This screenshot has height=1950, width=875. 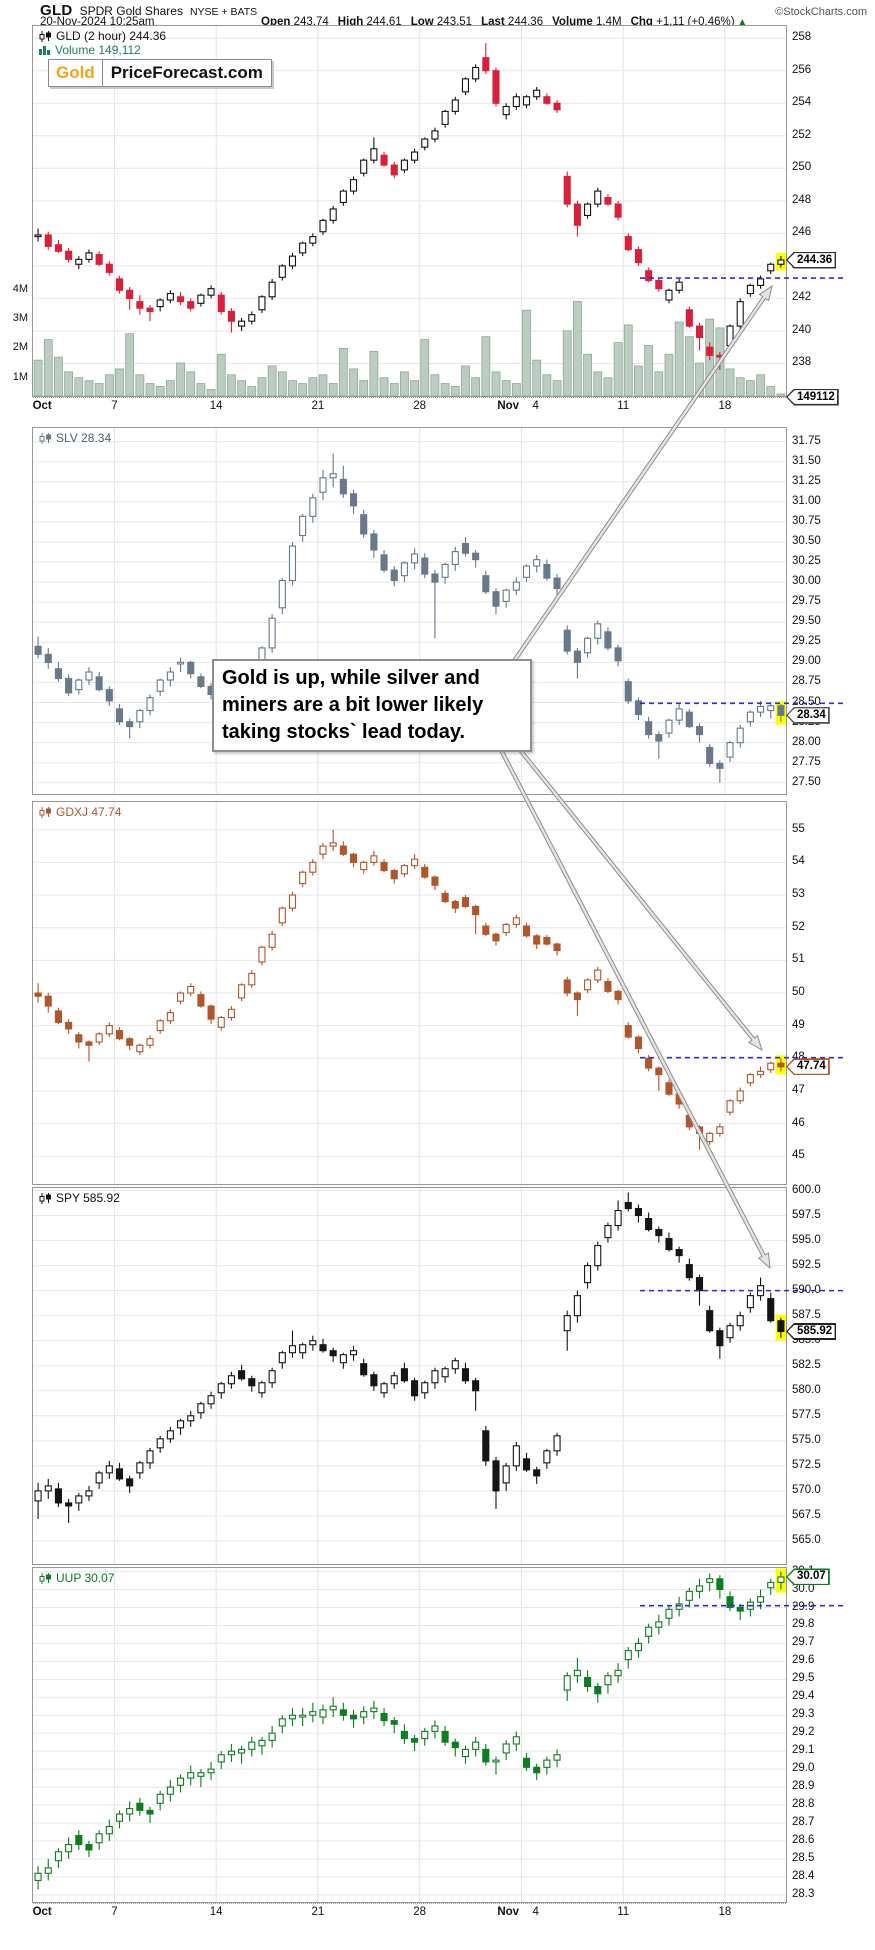 I want to click on volume-axis-label: 1M, so click(x=20, y=376).